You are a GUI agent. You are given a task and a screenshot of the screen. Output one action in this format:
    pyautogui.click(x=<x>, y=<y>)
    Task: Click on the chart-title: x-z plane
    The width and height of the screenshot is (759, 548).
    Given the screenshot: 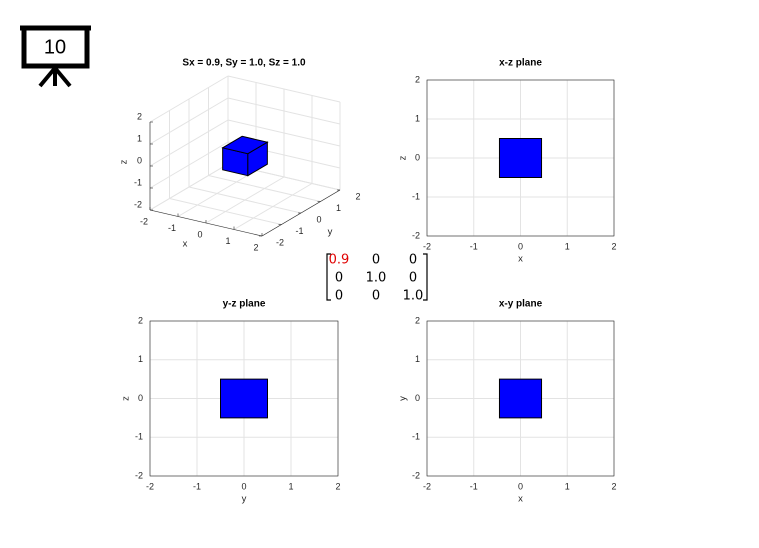 What is the action you would take?
    pyautogui.click(x=520, y=63)
    